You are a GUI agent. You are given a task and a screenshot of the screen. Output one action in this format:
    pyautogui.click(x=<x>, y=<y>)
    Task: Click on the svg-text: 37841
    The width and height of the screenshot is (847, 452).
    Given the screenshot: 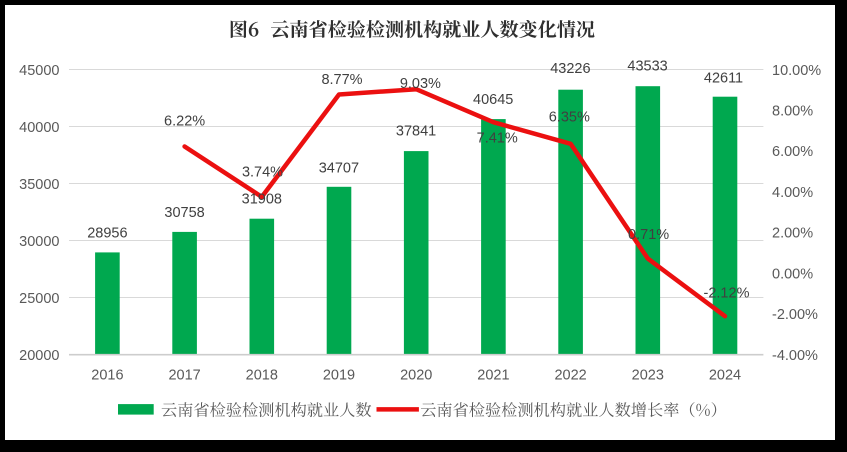 What is the action you would take?
    pyautogui.click(x=416, y=131)
    